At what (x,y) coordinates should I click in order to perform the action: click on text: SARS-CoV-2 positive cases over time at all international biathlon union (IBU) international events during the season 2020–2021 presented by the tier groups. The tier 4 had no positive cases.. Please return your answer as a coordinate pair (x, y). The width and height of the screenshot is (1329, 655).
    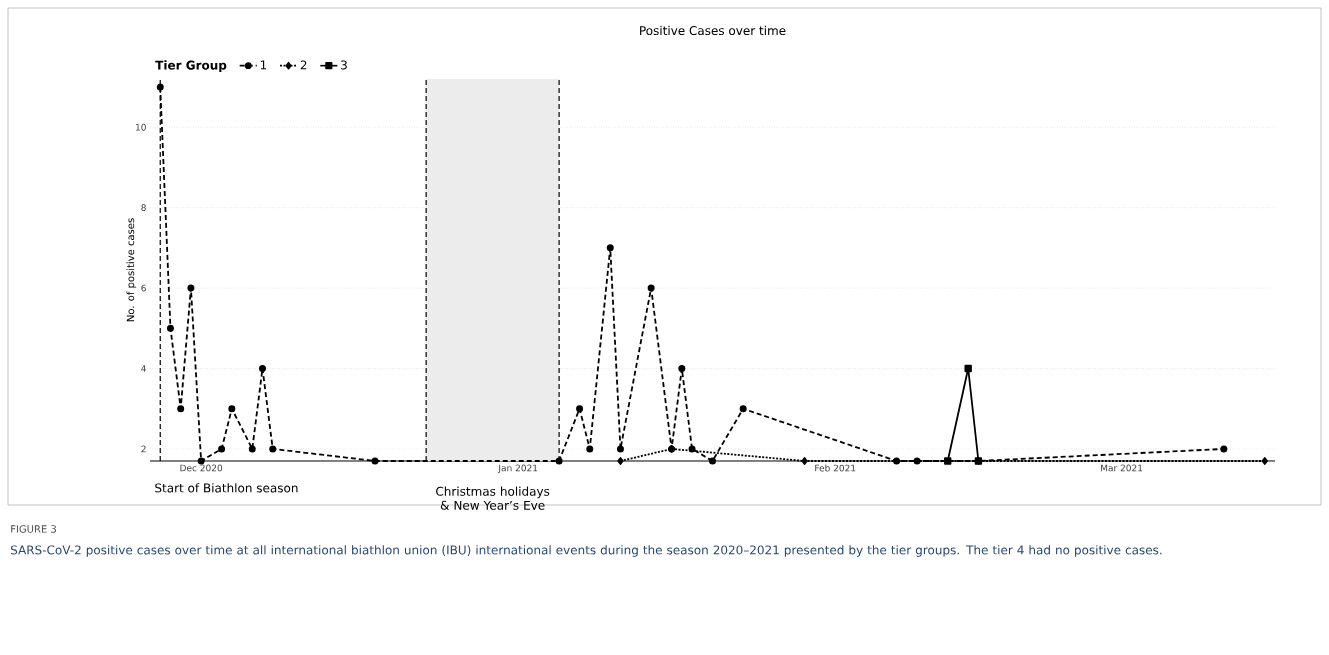
    Looking at the image, I should click on (586, 551).